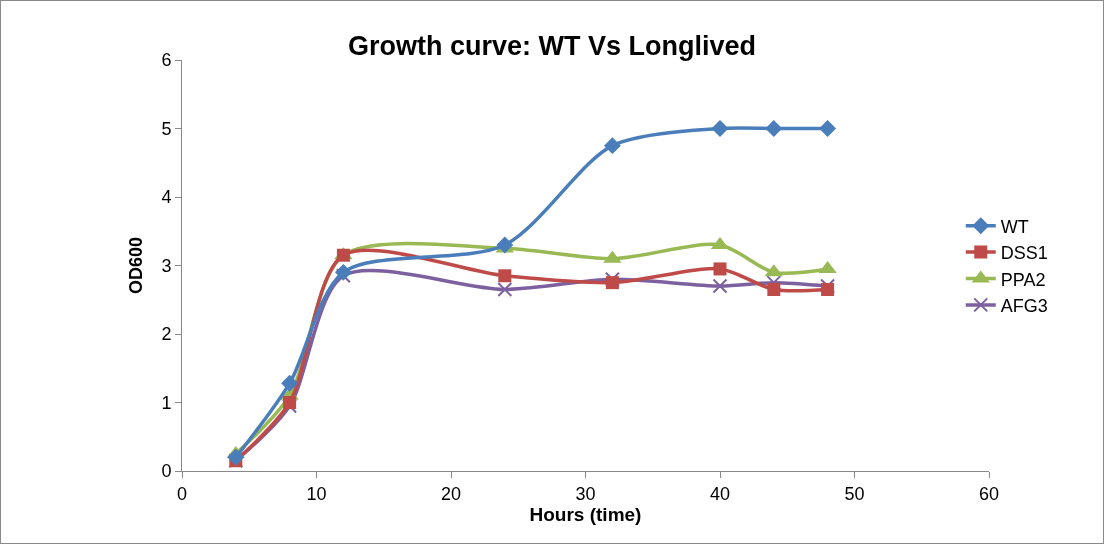  What do you see at coordinates (166, 402) in the screenshot?
I see `y-tick-label: 1` at bounding box center [166, 402].